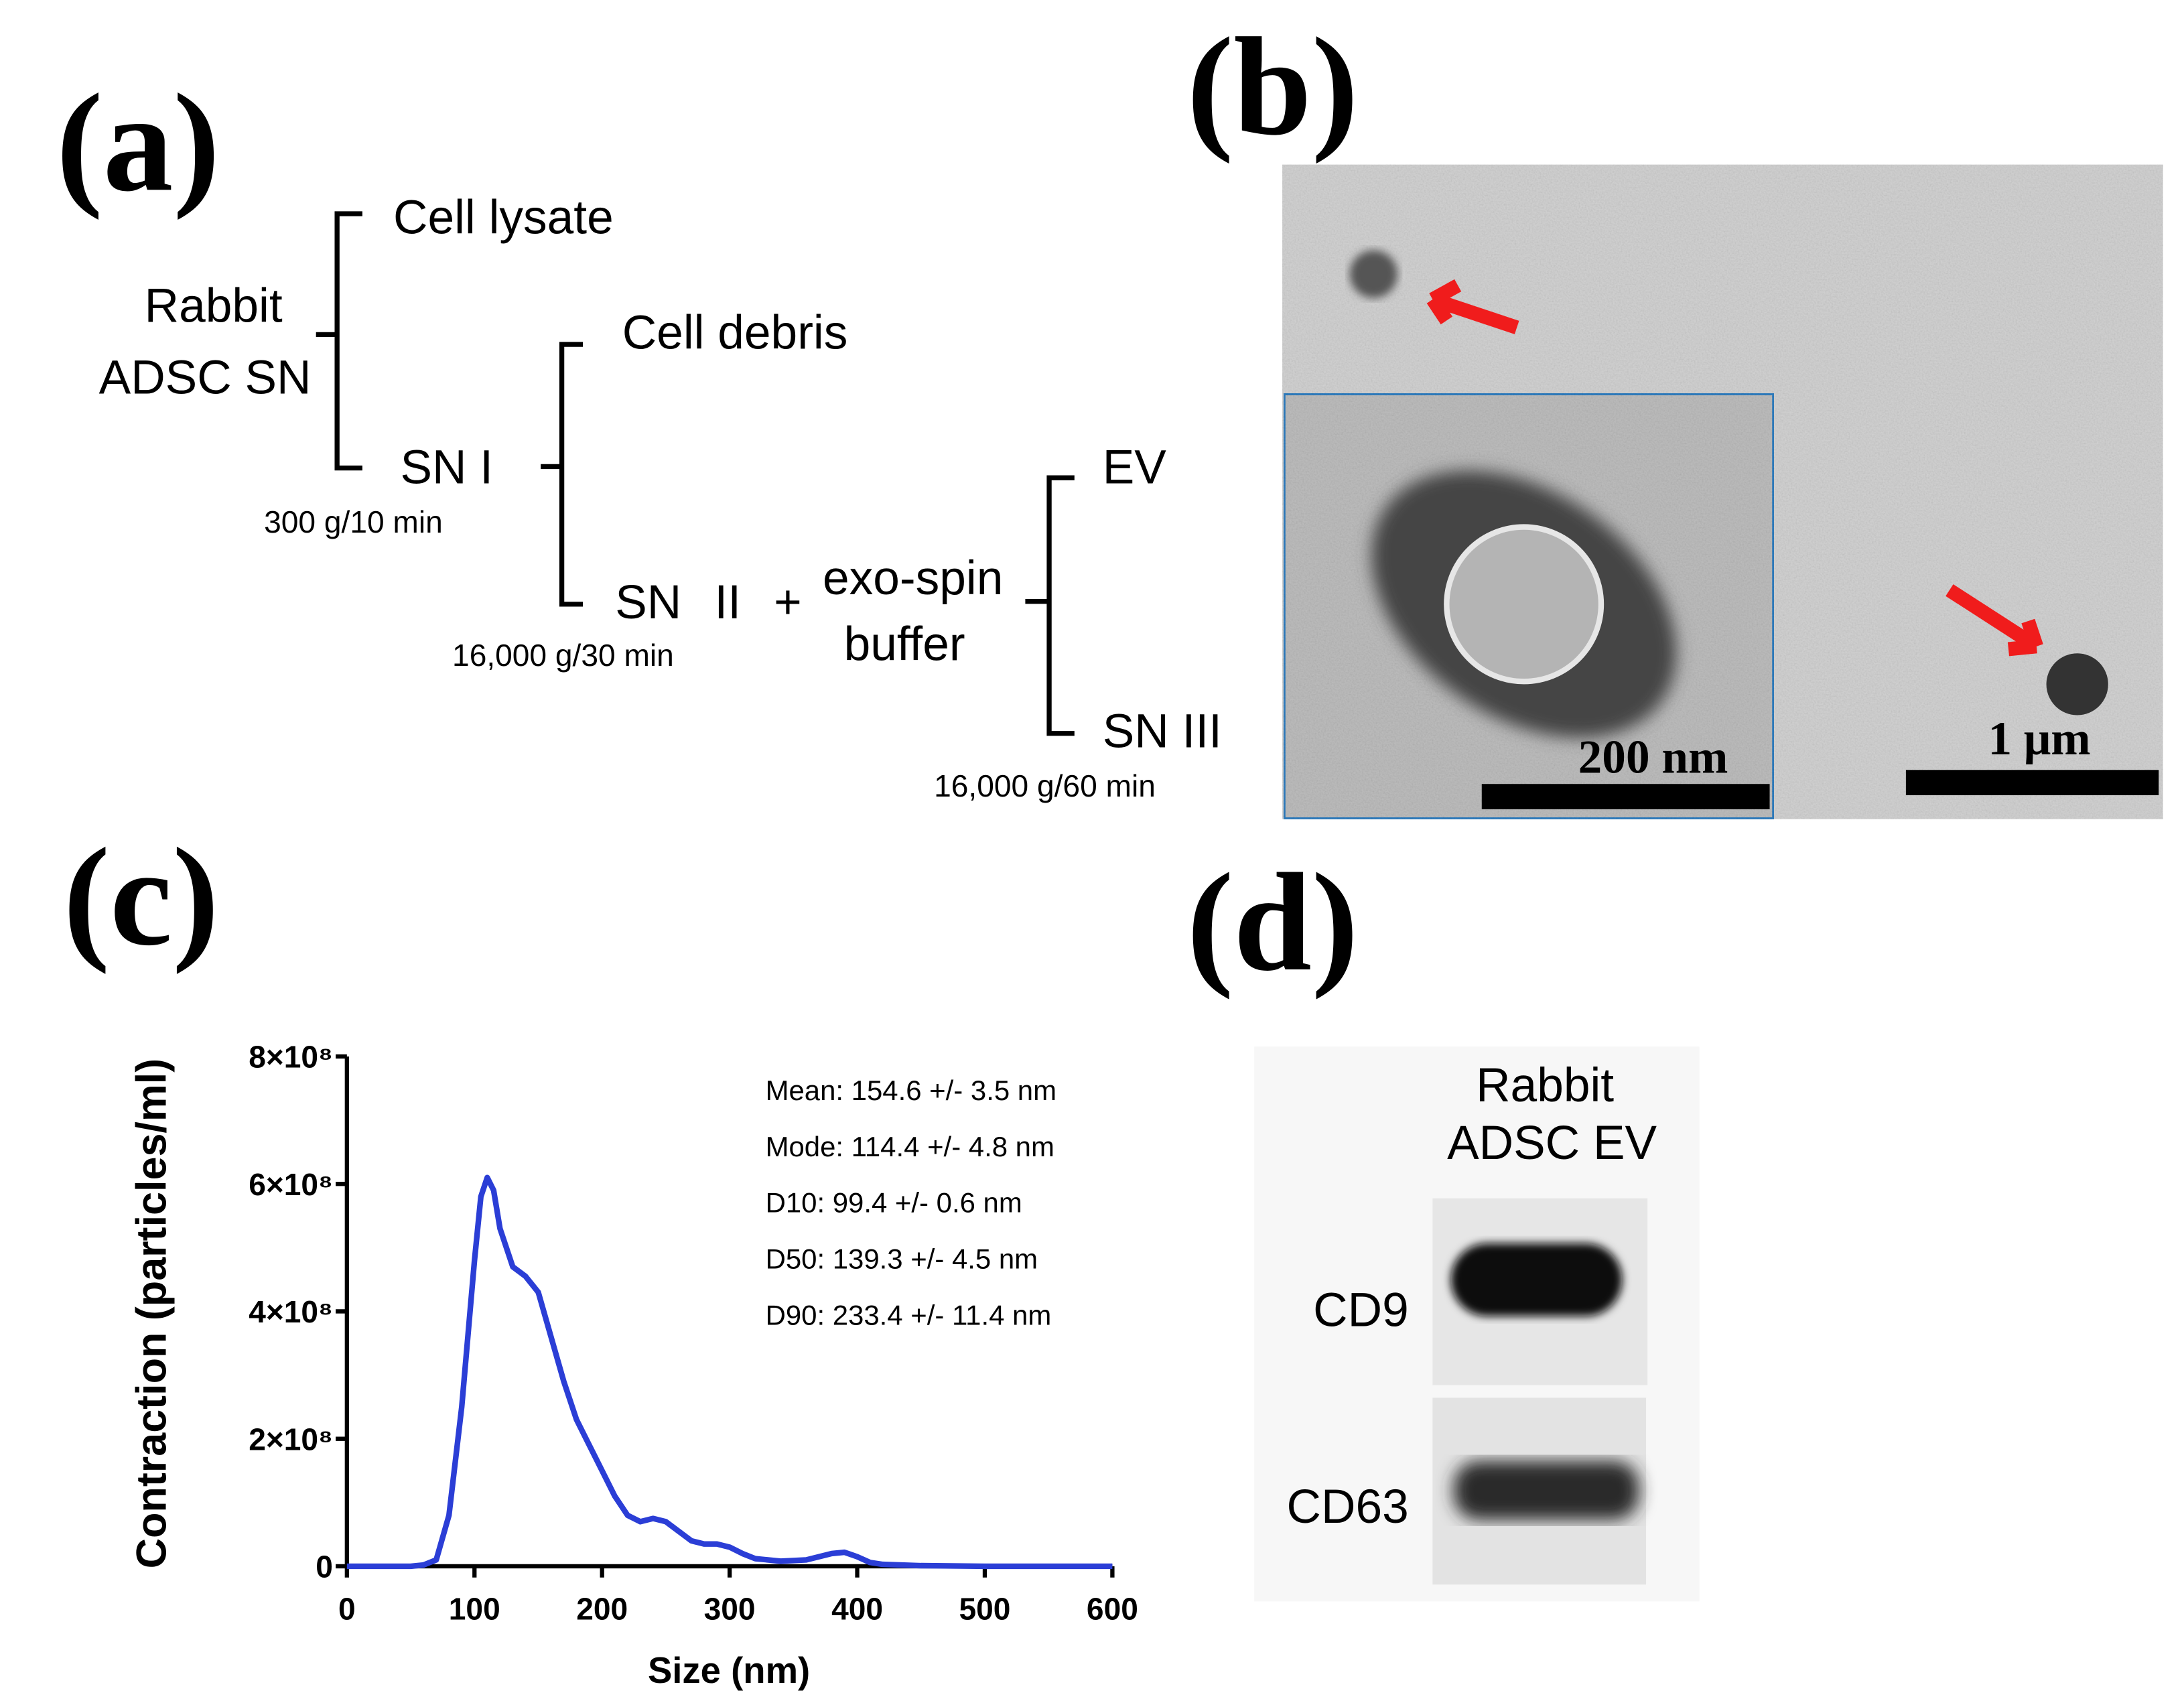 The image size is (2184, 1707). Describe the element at coordinates (1653, 757) in the screenshot. I see `scale-bar-label: 200 nm` at that location.